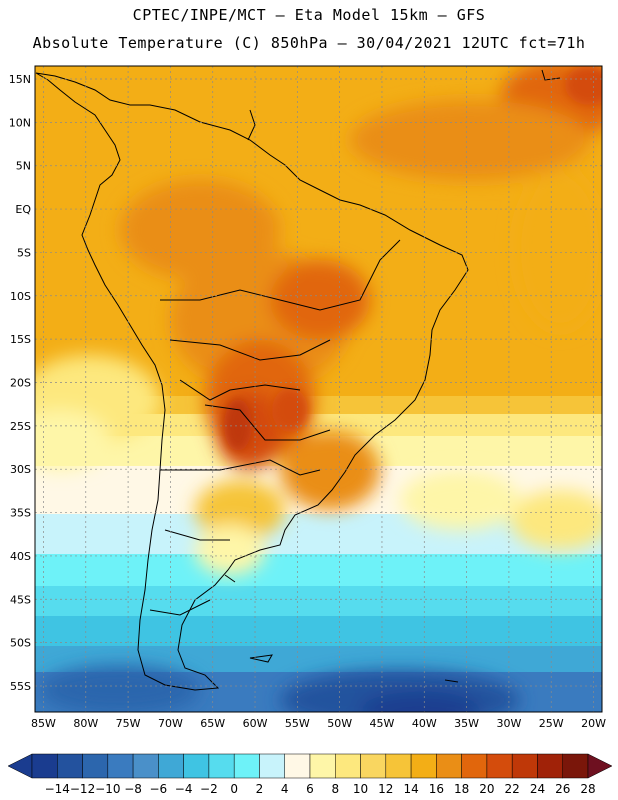 This screenshot has height=800, width=618. I want to click on colorbar, so click(310, 766).